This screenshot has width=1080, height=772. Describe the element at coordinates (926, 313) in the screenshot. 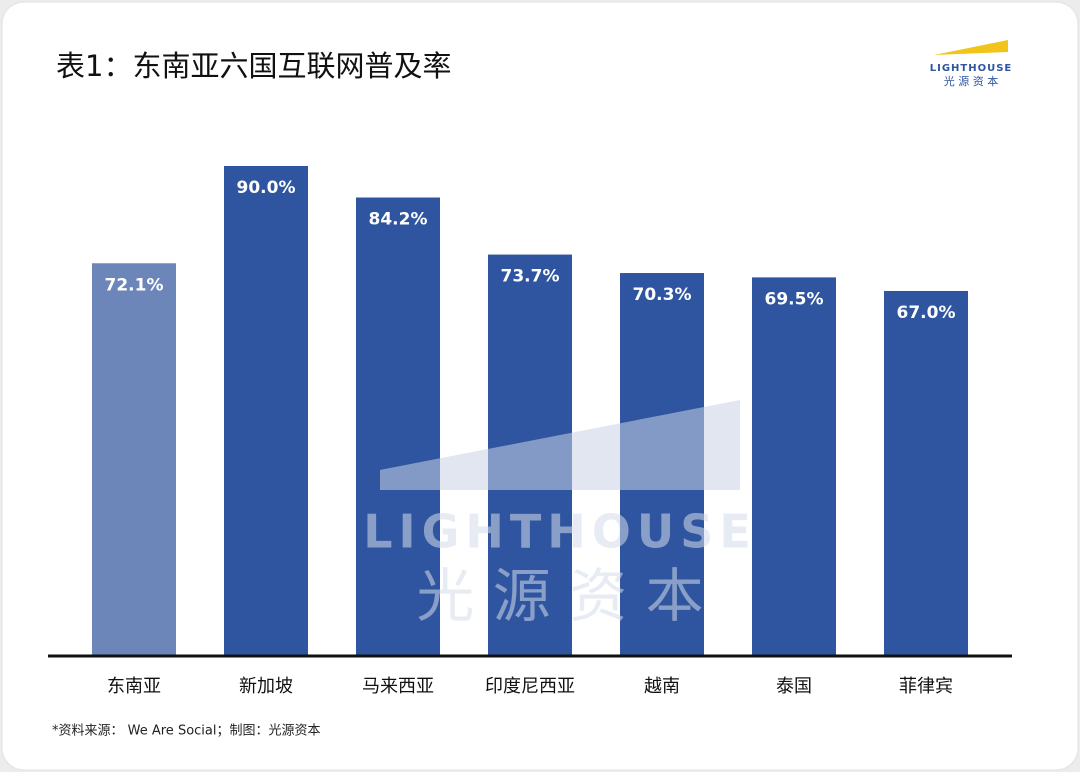

I see `value-label: 67.0%` at that location.